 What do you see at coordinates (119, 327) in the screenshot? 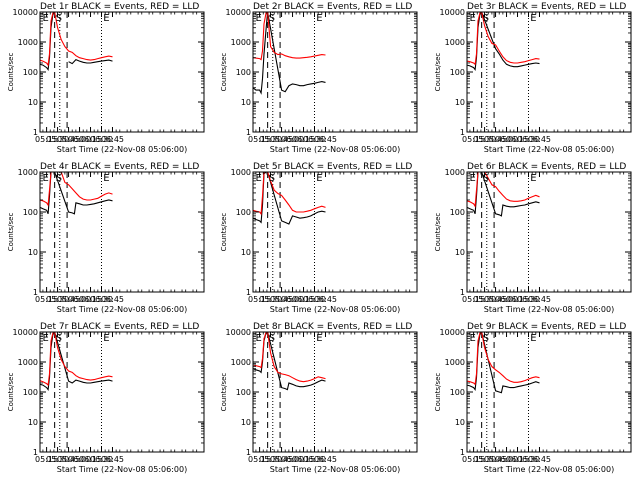
I see `chart-title: Det 7r BLACK = Events, RED = LLD` at bounding box center [119, 327].